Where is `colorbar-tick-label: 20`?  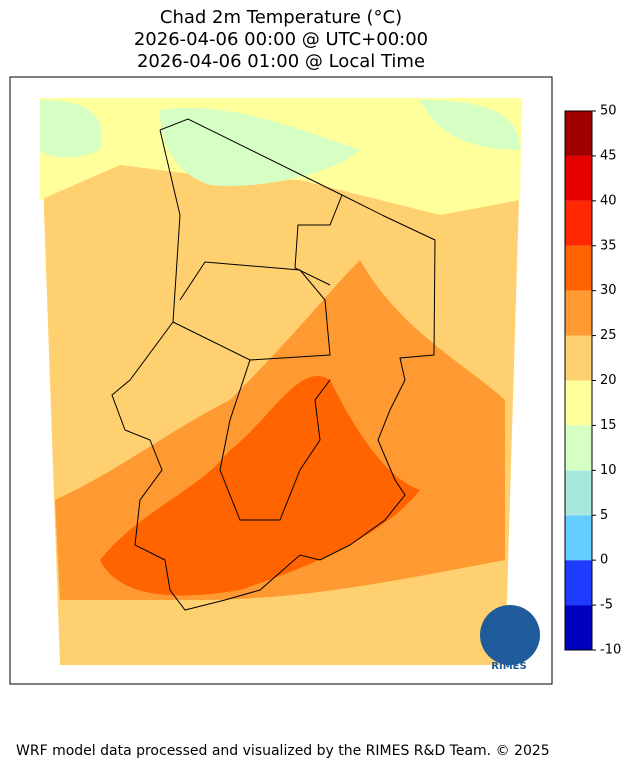
colorbar-tick-label: 20 is located at coordinates (608, 380).